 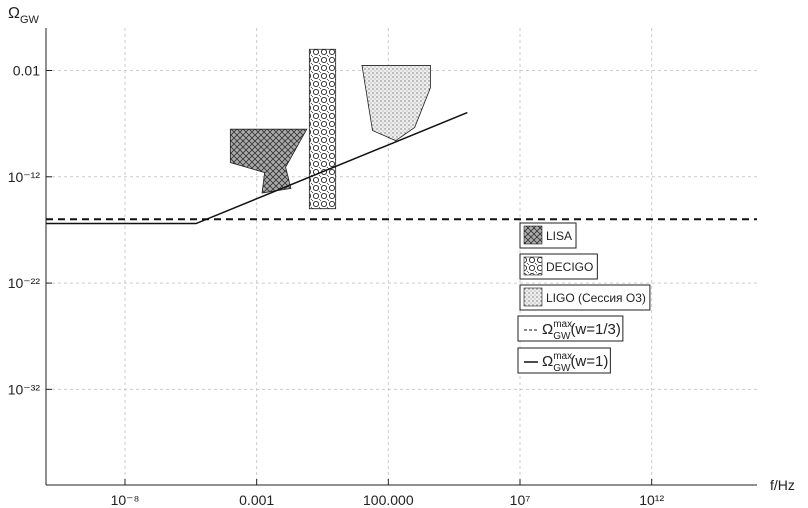 What do you see at coordinates (24, 177) in the screenshot?
I see `y-tick-label: 10⁻¹²` at bounding box center [24, 177].